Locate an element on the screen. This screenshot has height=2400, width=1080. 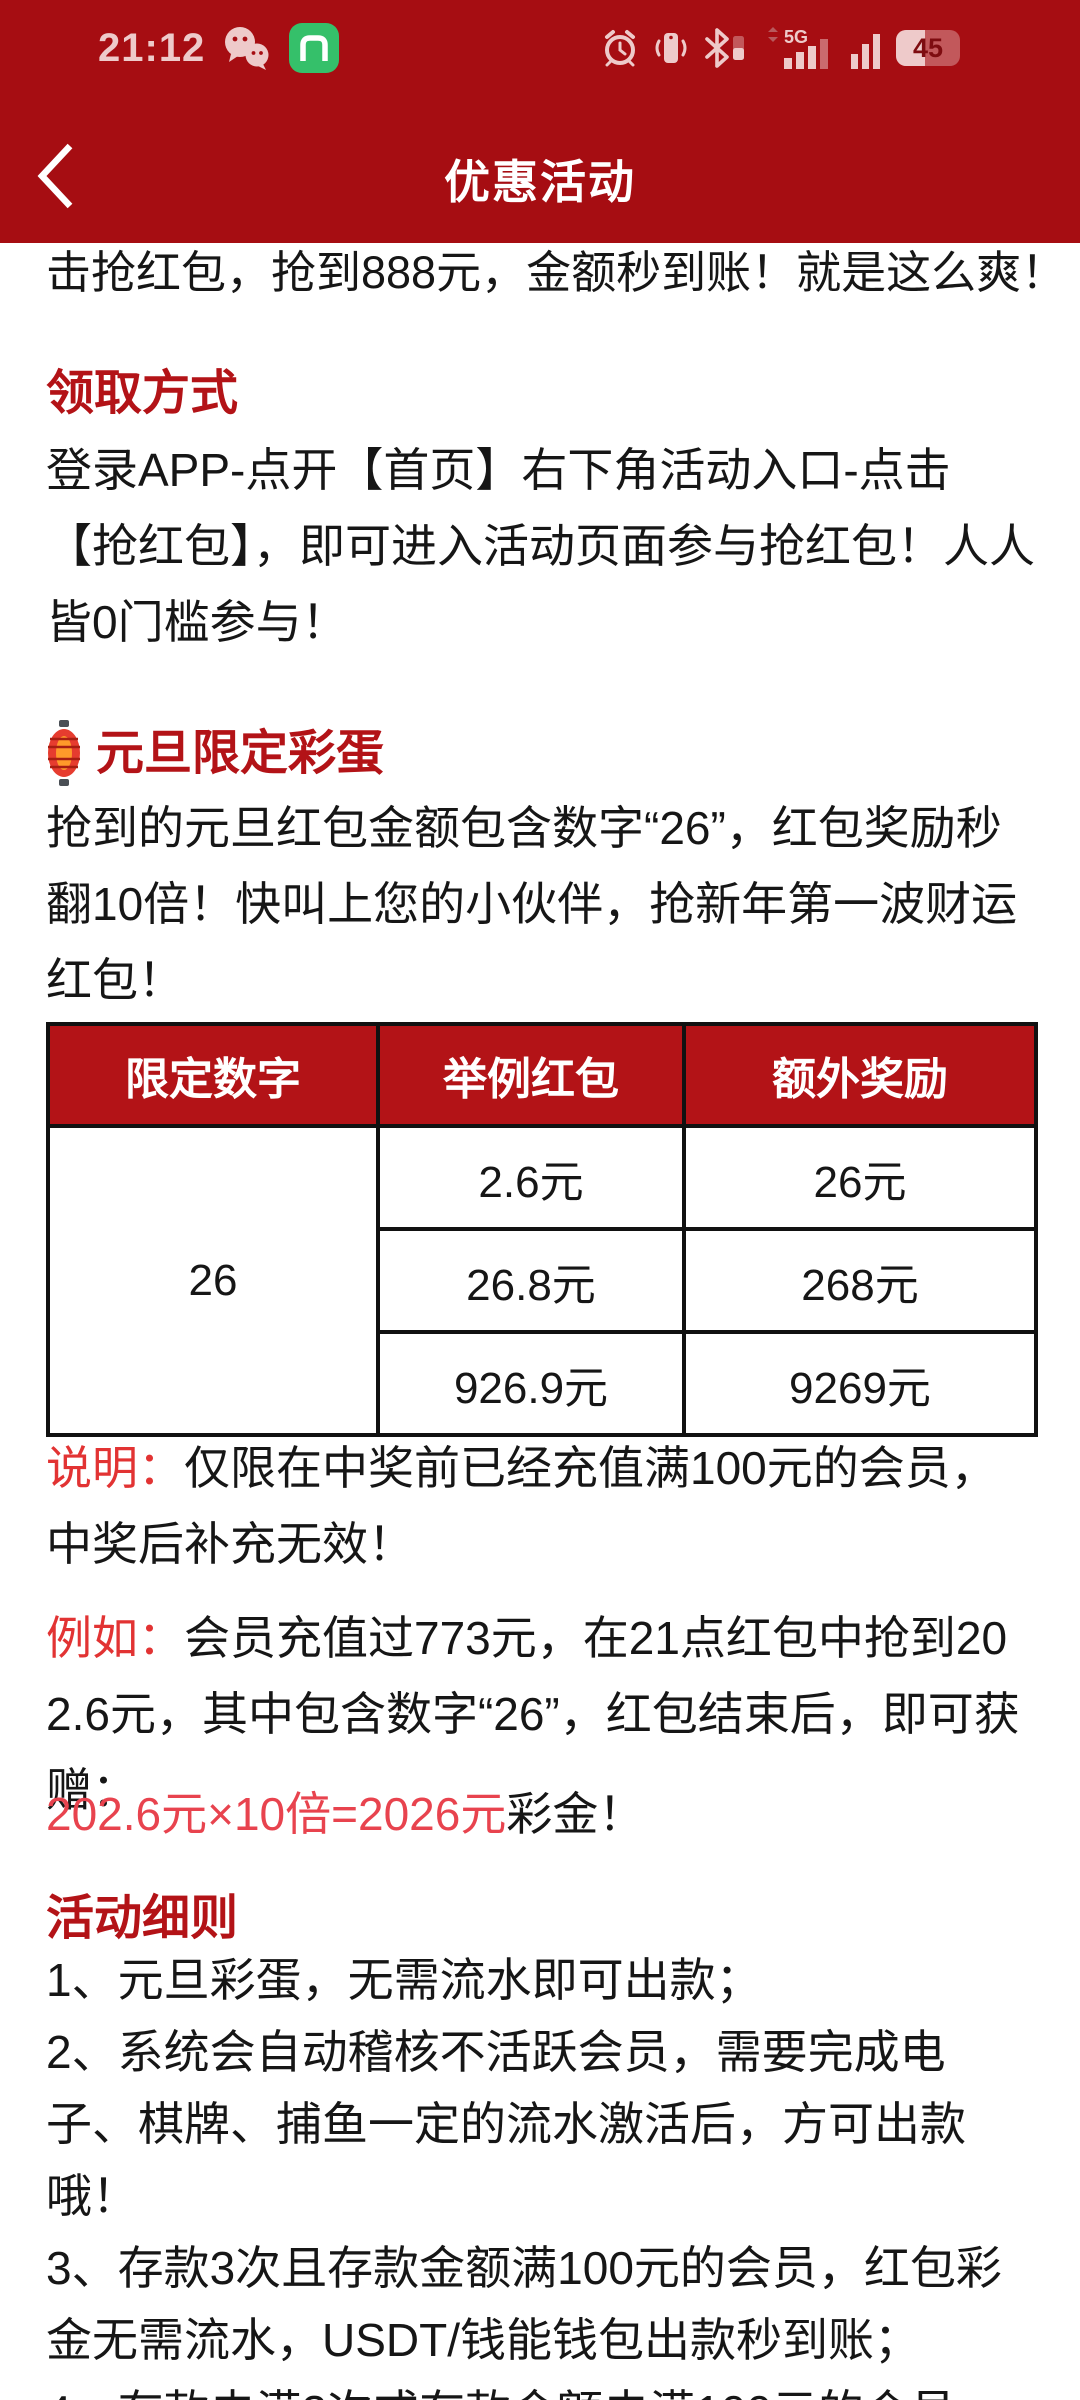
table-row: 26 2.6元 26元 is located at coordinates (542, 1280).